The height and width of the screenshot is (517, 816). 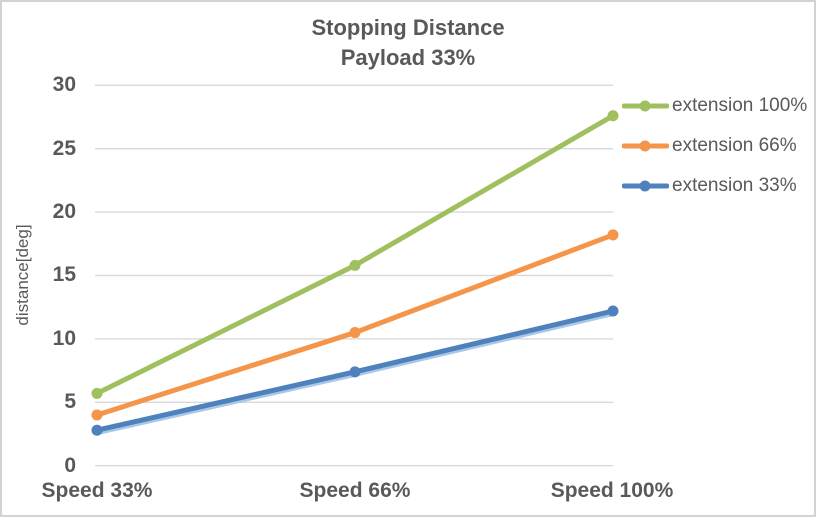 I want to click on legend-item-extension-66: extension 66%, so click(x=714, y=146).